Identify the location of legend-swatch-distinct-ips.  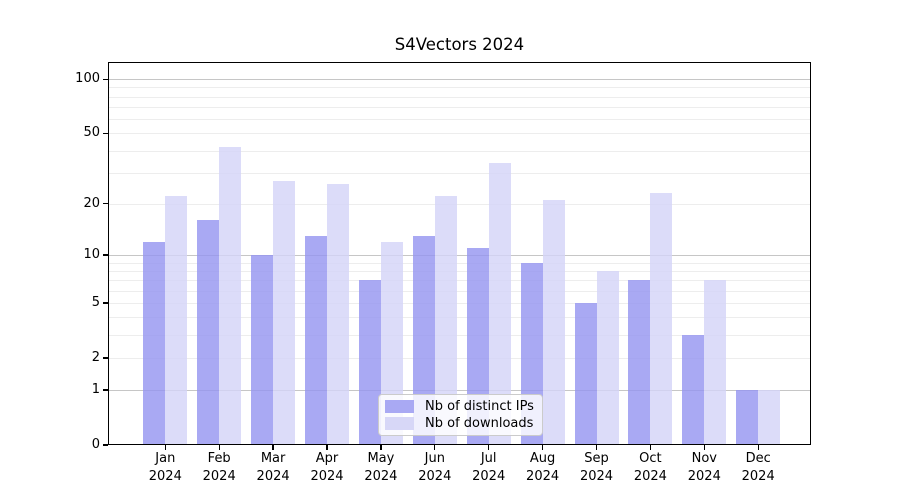
(399, 406).